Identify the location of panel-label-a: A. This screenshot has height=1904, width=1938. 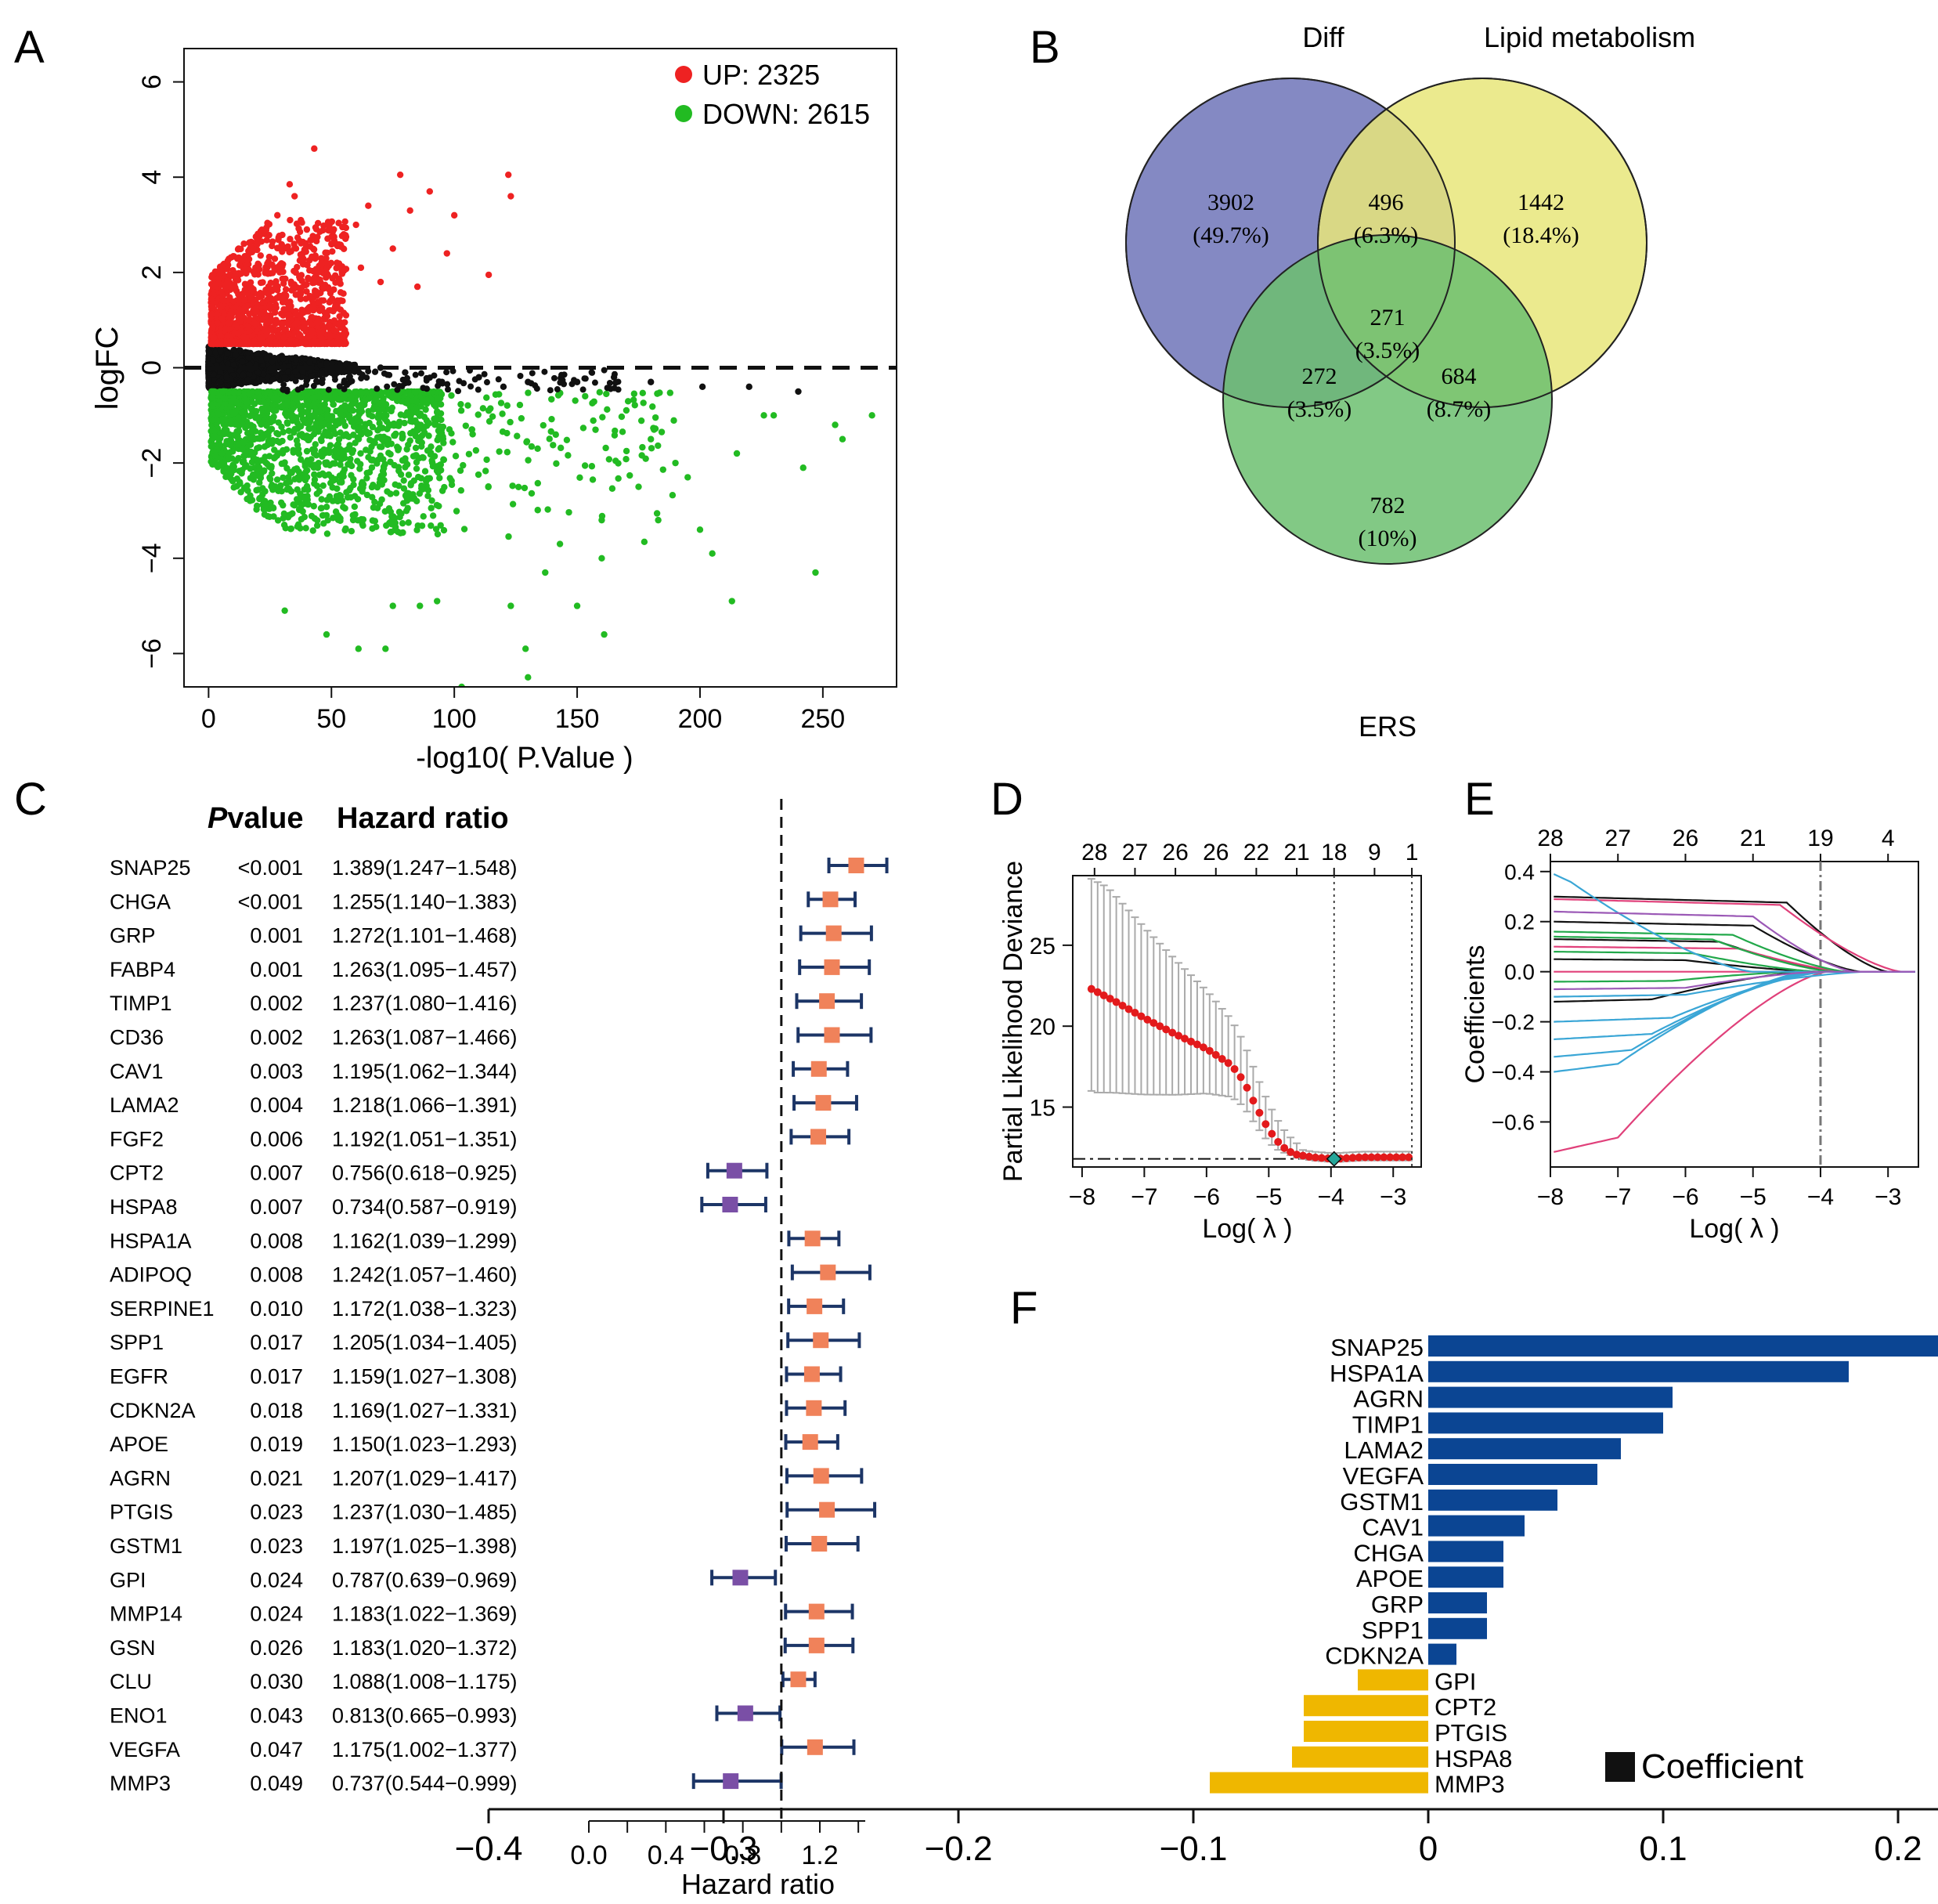
(30, 47).